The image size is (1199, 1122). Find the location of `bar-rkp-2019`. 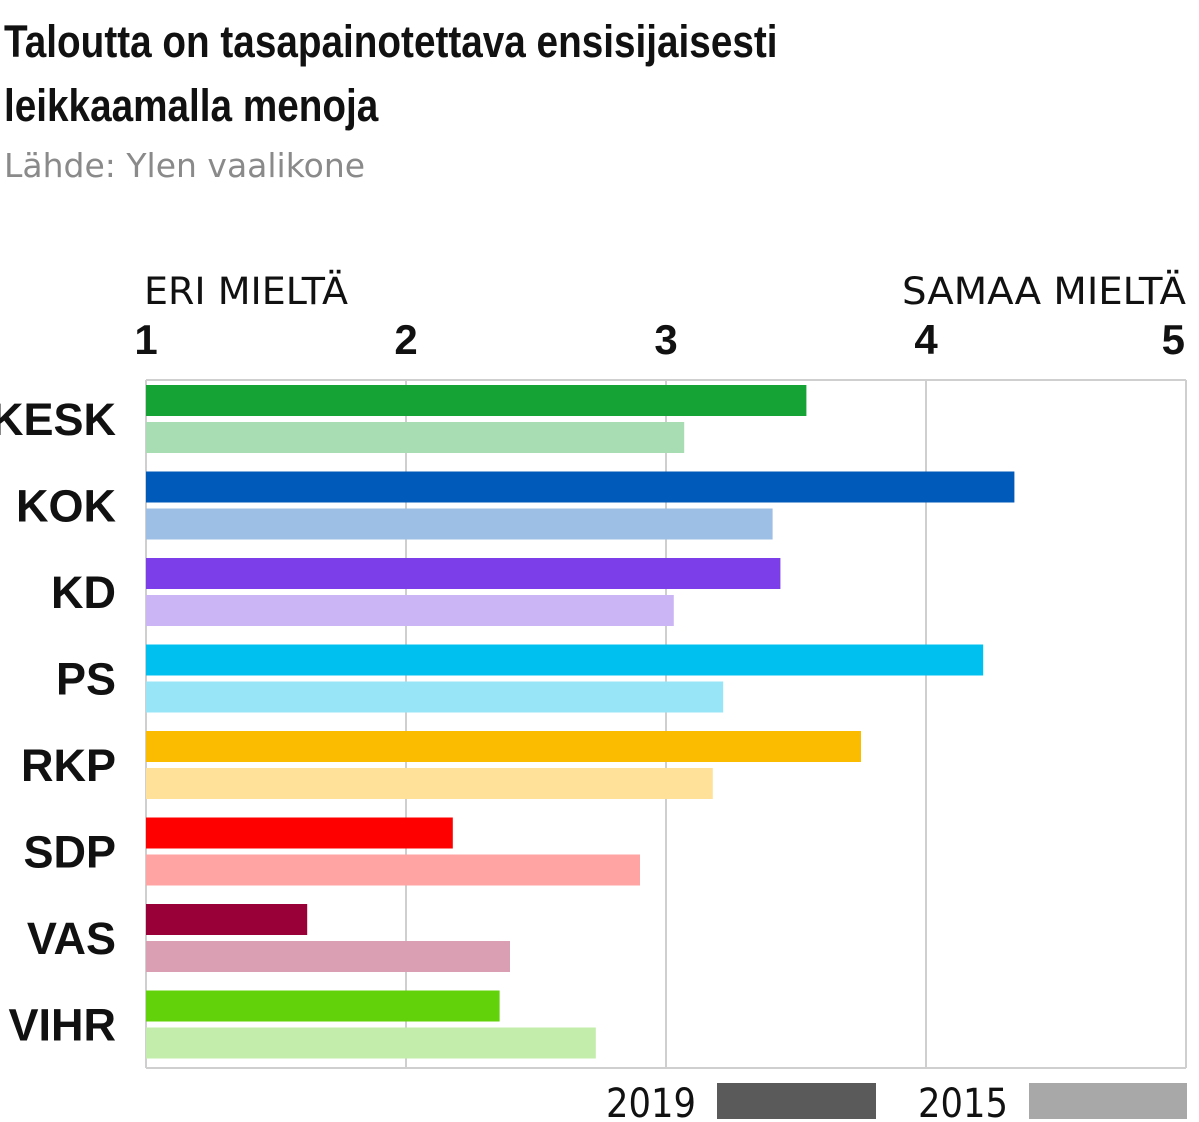

bar-rkp-2019 is located at coordinates (503, 746).